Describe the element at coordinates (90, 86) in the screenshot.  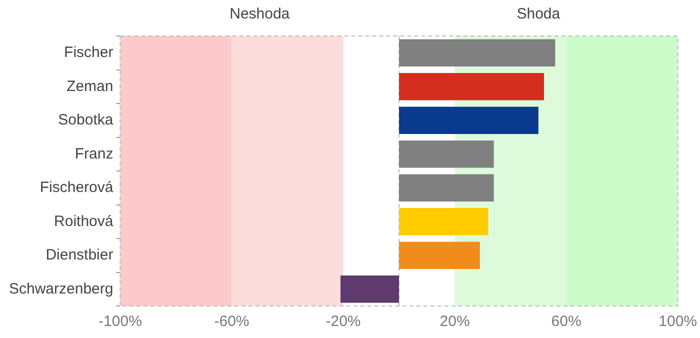
I see `y-tick-label: Zeman` at that location.